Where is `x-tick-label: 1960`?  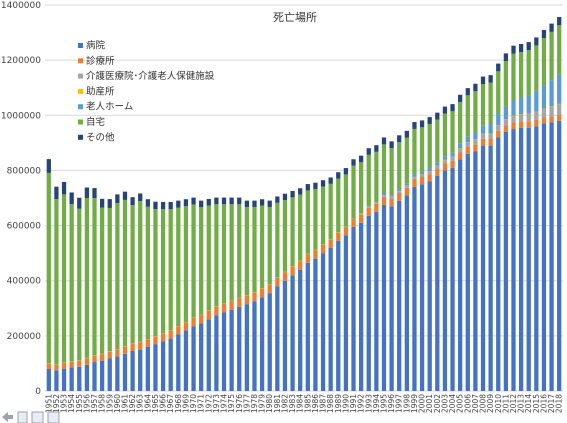 x-tick-label: 1960 is located at coordinates (117, 403).